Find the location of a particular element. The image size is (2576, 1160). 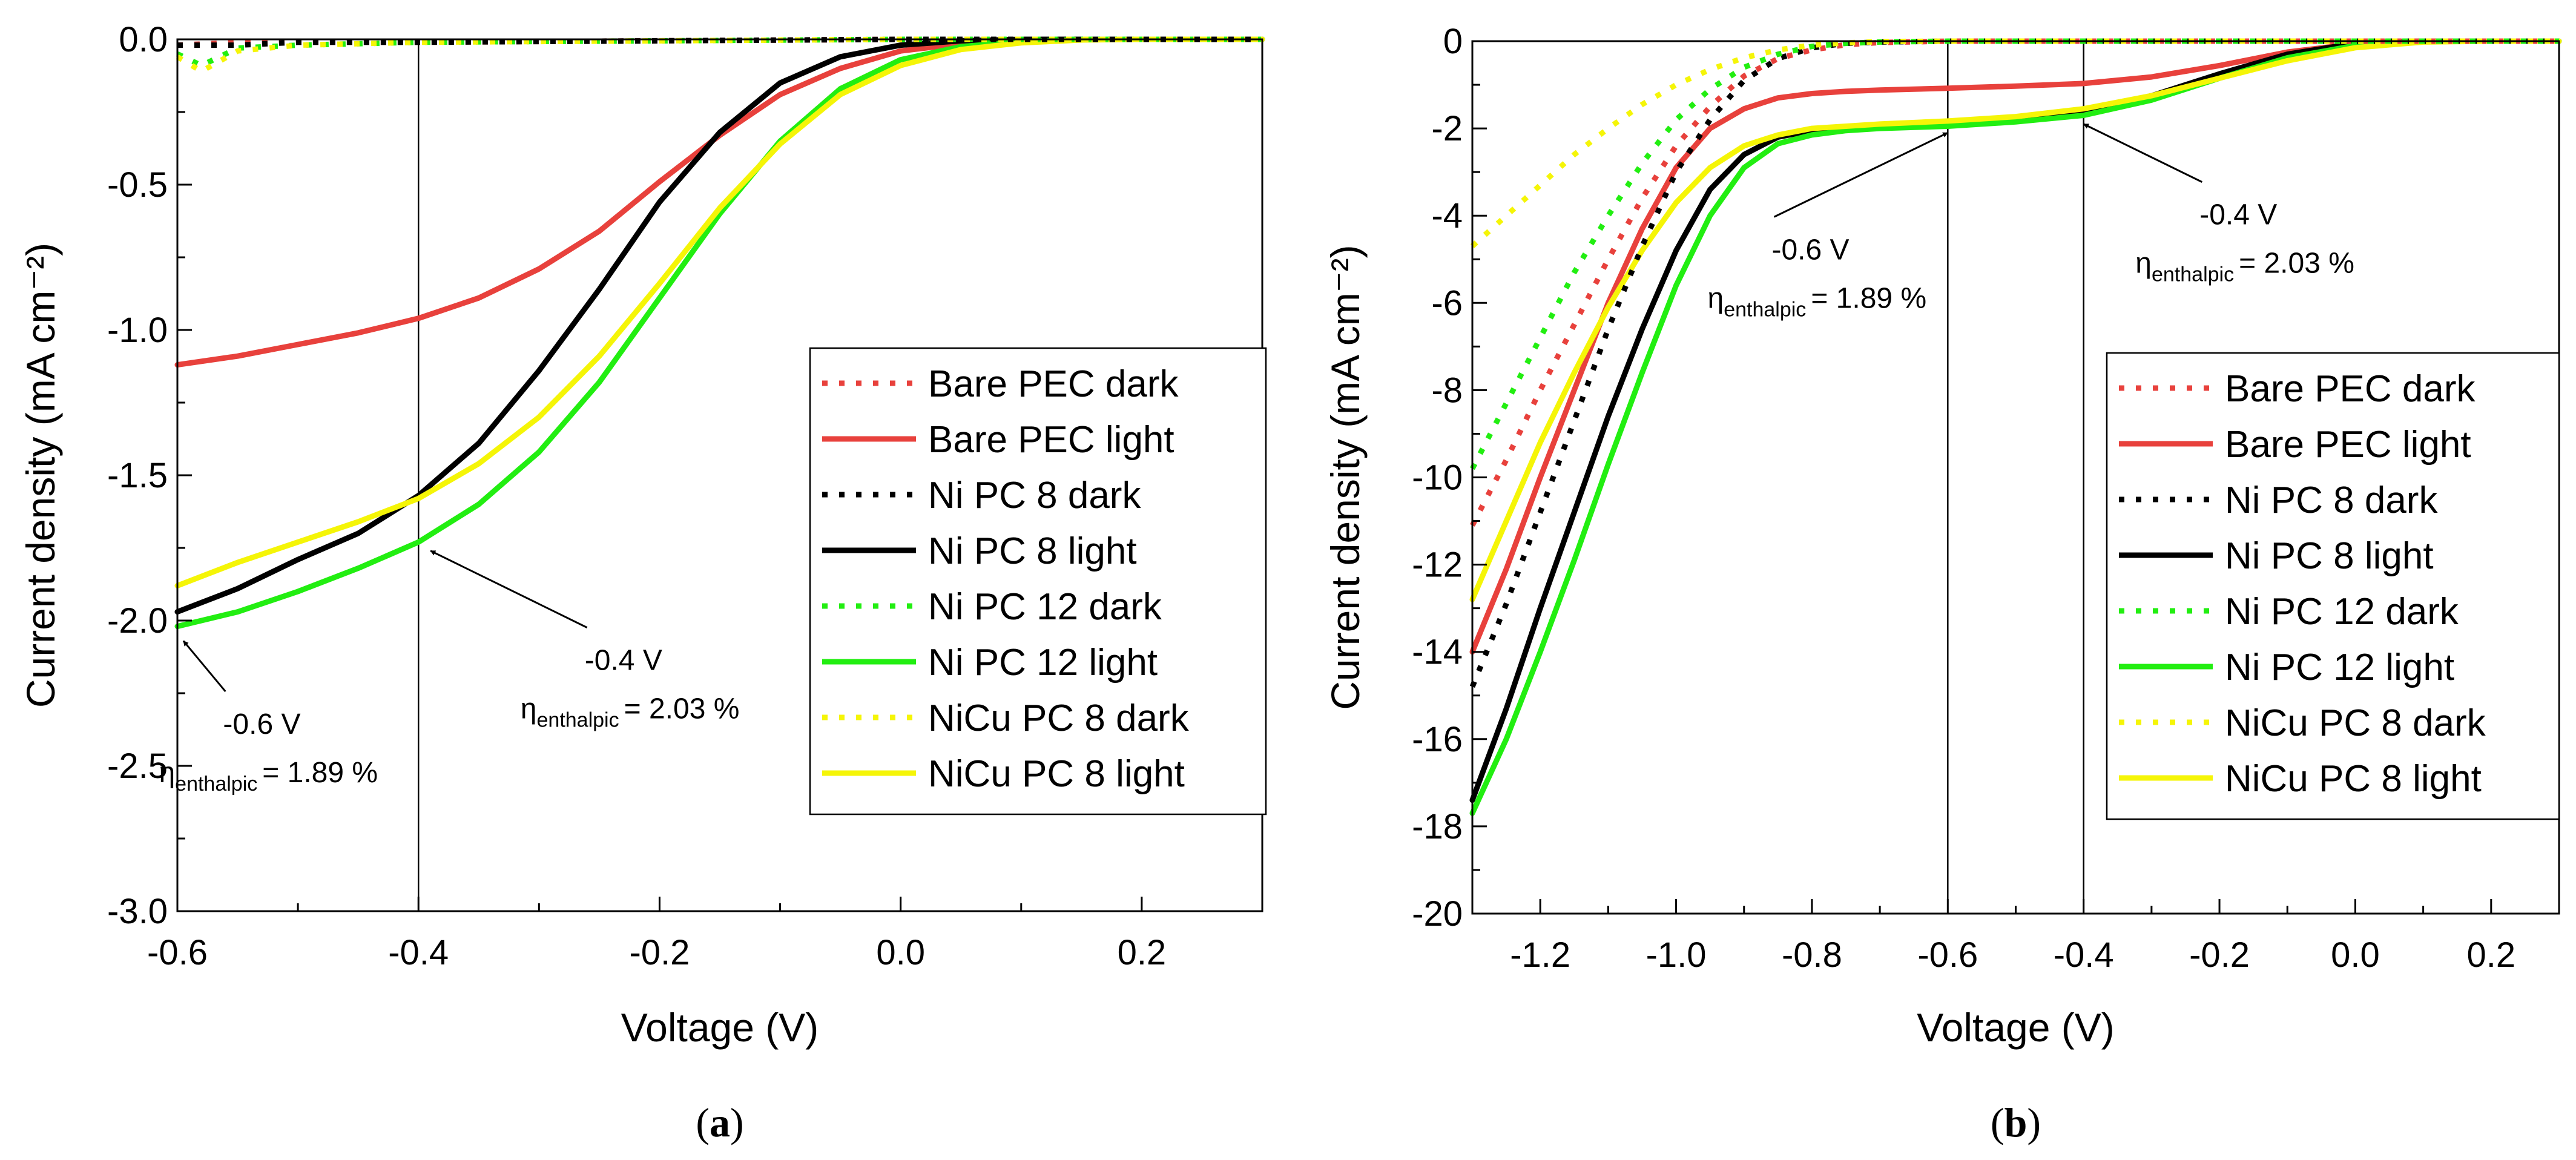

legend-entry: Ni PC 12 light is located at coordinates (990, 663).